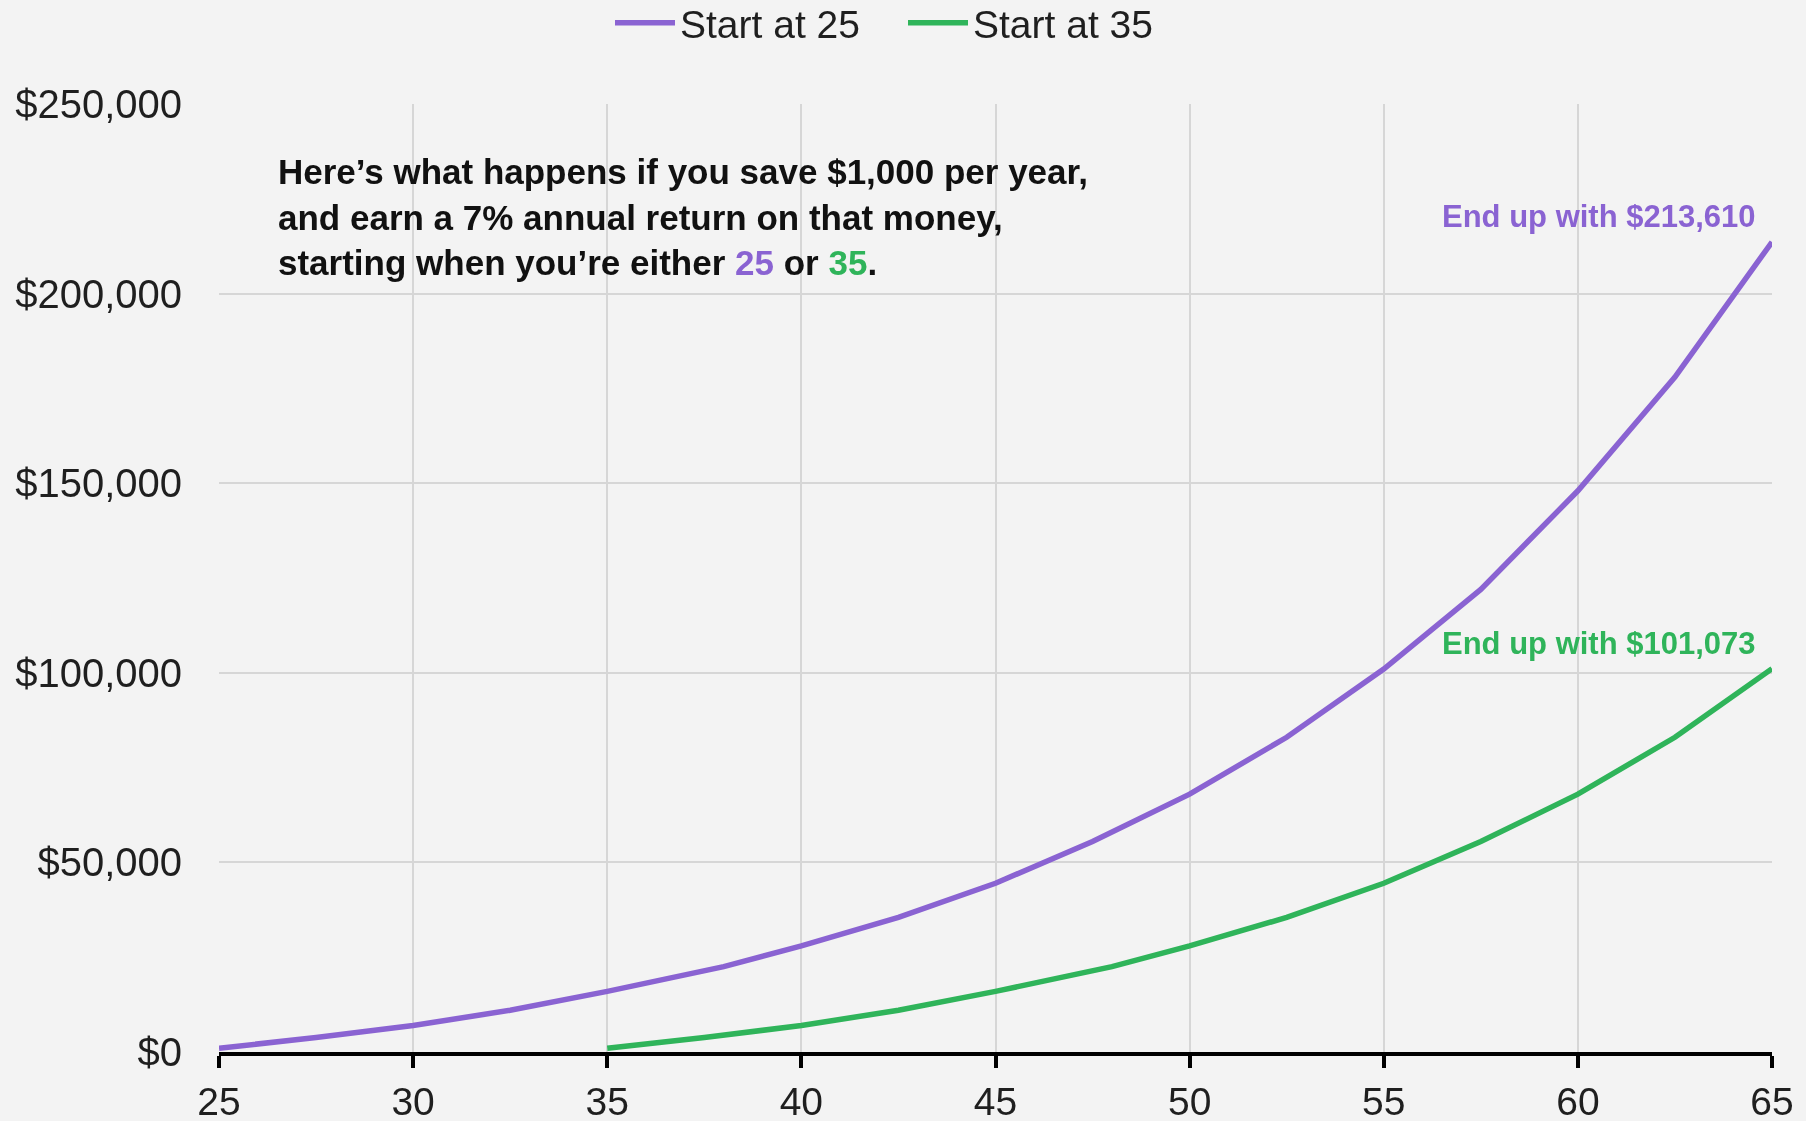 The height and width of the screenshot is (1121, 1806). I want to click on x-tick-label: 65, so click(1772, 1100).